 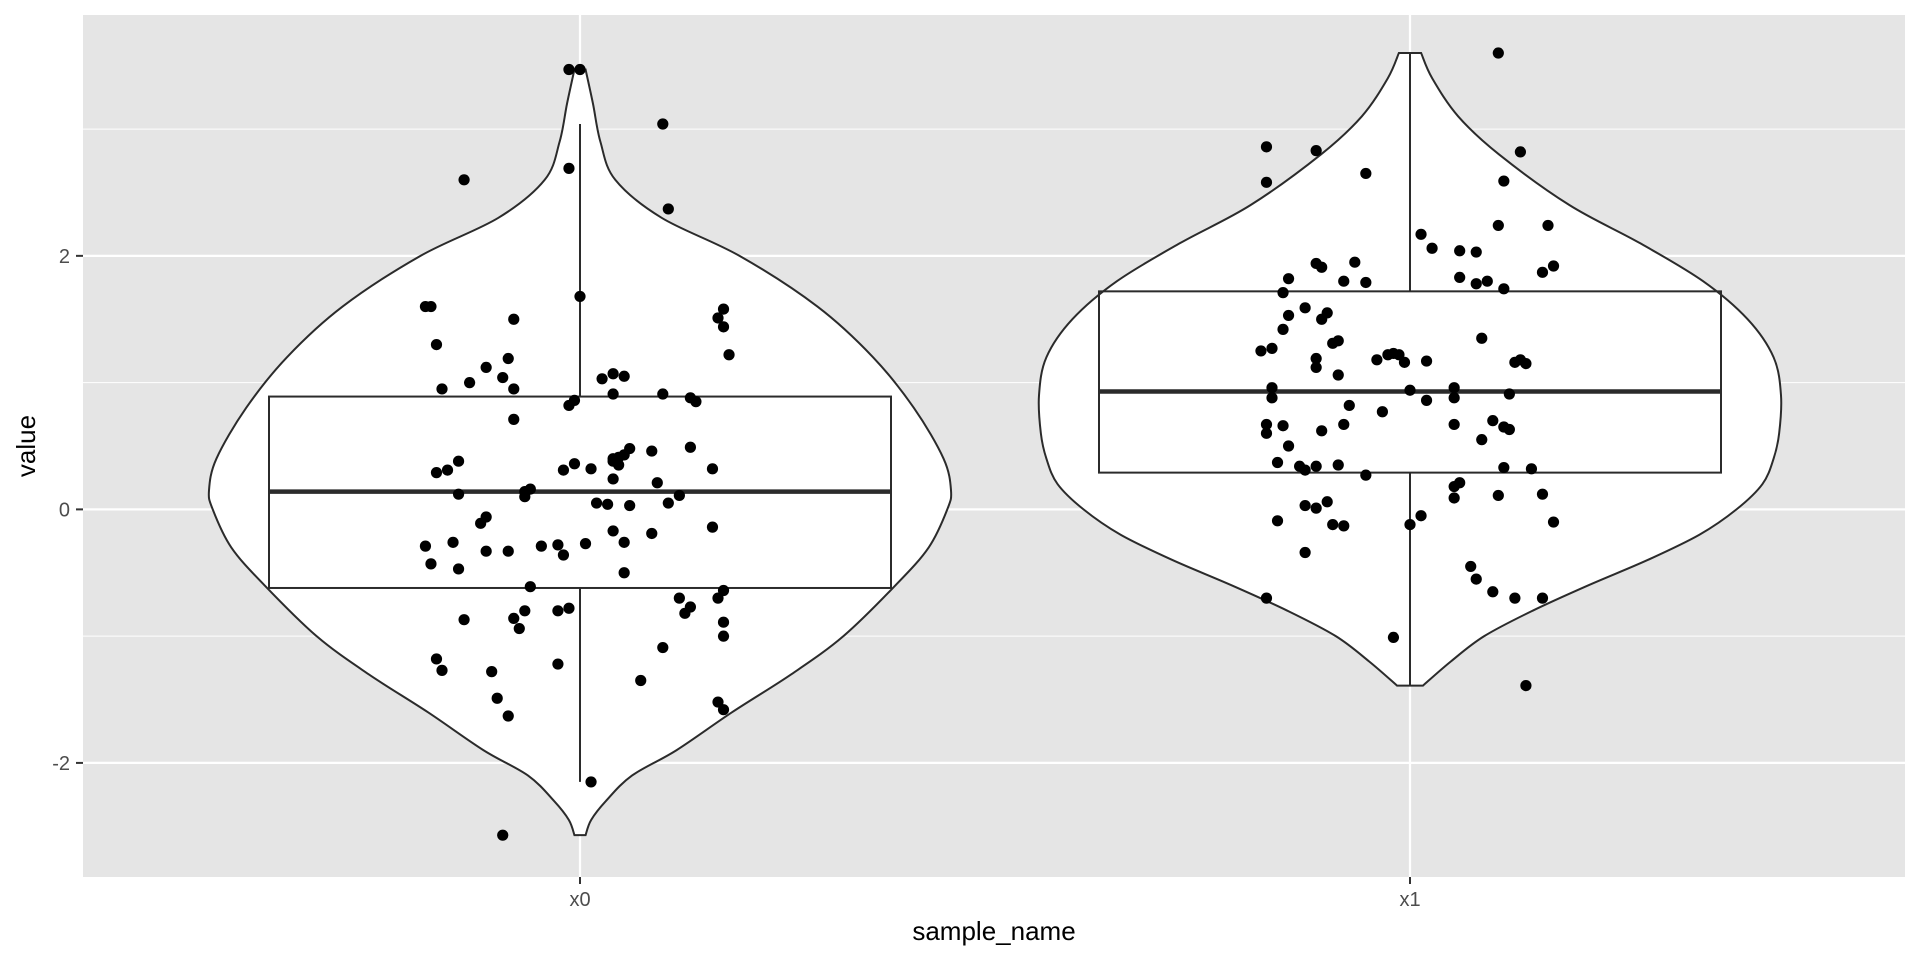 I want to click on y-tick-label: 0, so click(x=64, y=510).